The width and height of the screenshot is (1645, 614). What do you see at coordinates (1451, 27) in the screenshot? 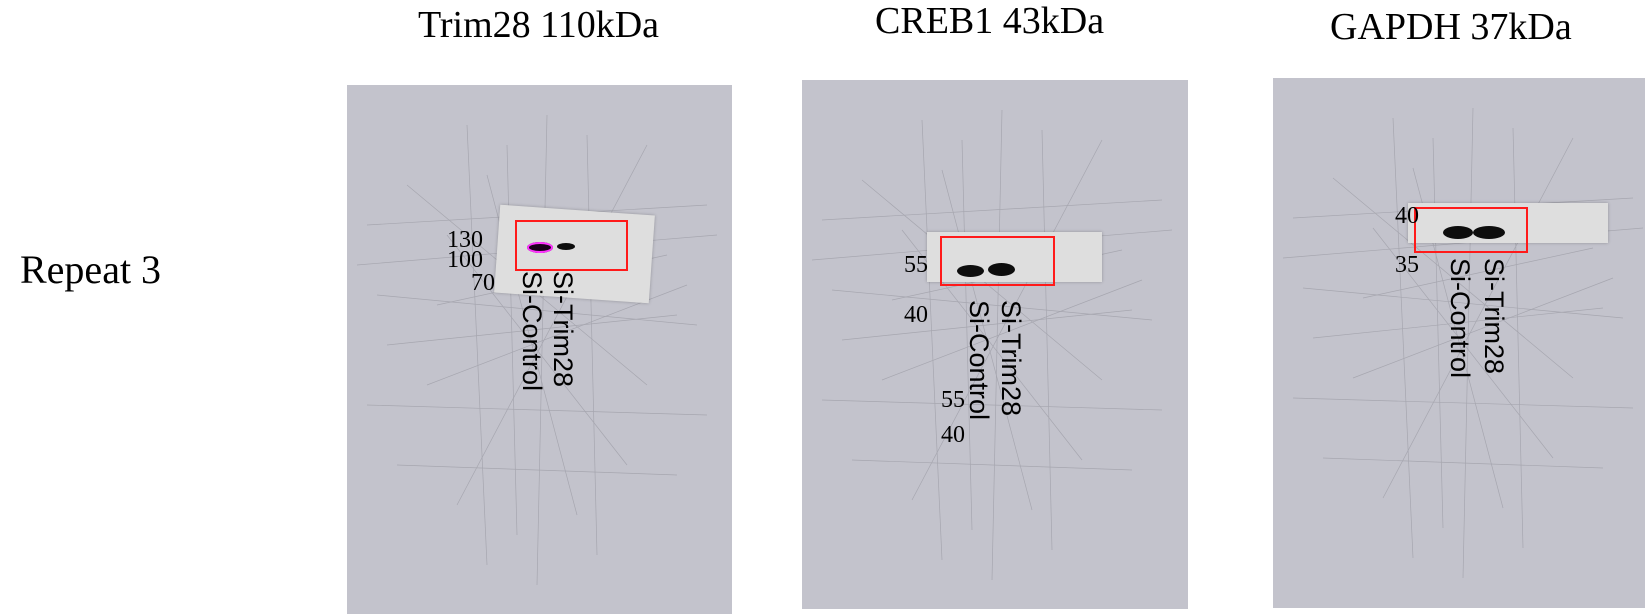
I see `panel-title-gapdh: GAPDH 37kDa` at bounding box center [1451, 27].